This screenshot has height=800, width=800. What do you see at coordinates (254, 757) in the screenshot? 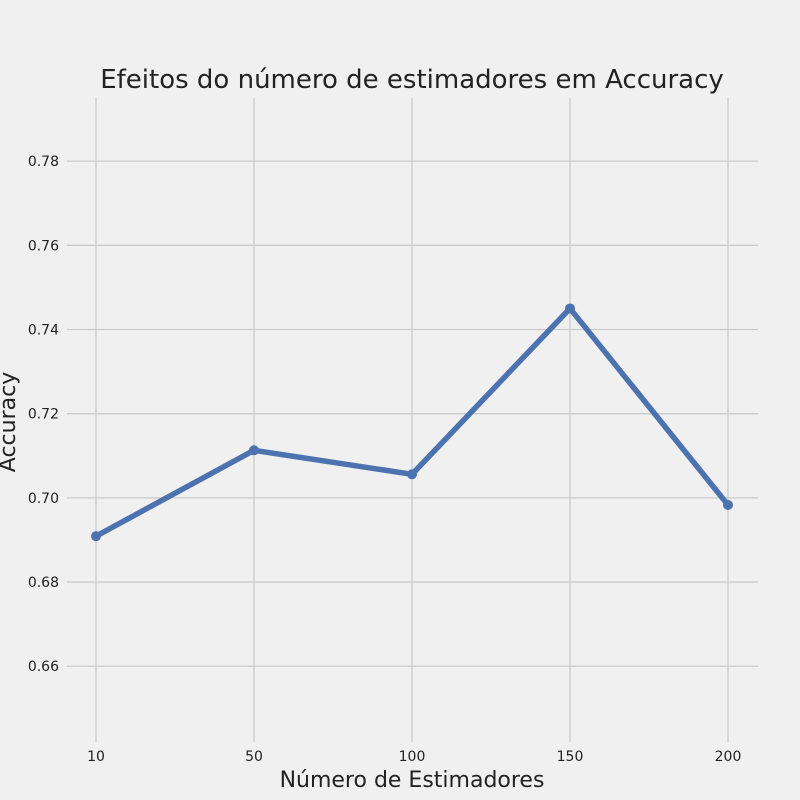
I see `x-tick-label: 50` at bounding box center [254, 757].